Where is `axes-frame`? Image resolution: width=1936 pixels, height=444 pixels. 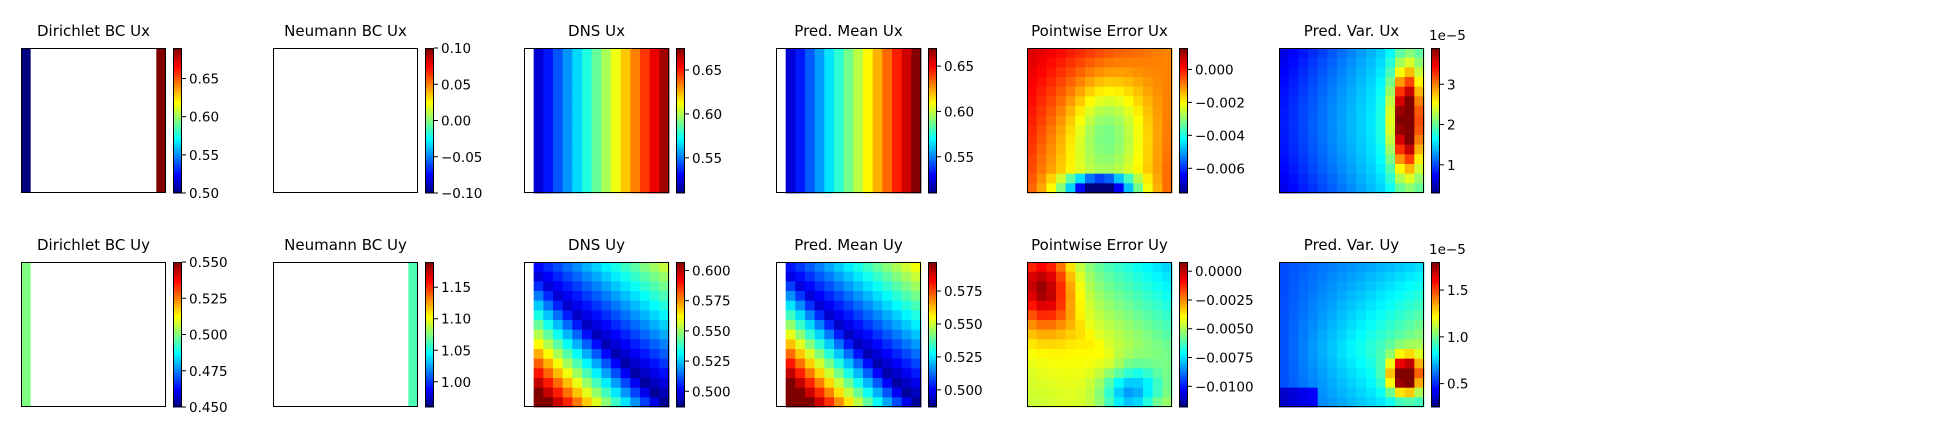 axes-frame is located at coordinates (848, 120).